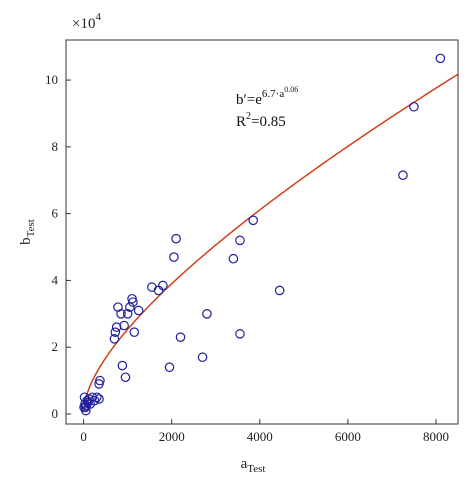 This screenshot has width=474, height=484. I want to click on r-squared-line: R2=0.85, so click(261, 120).